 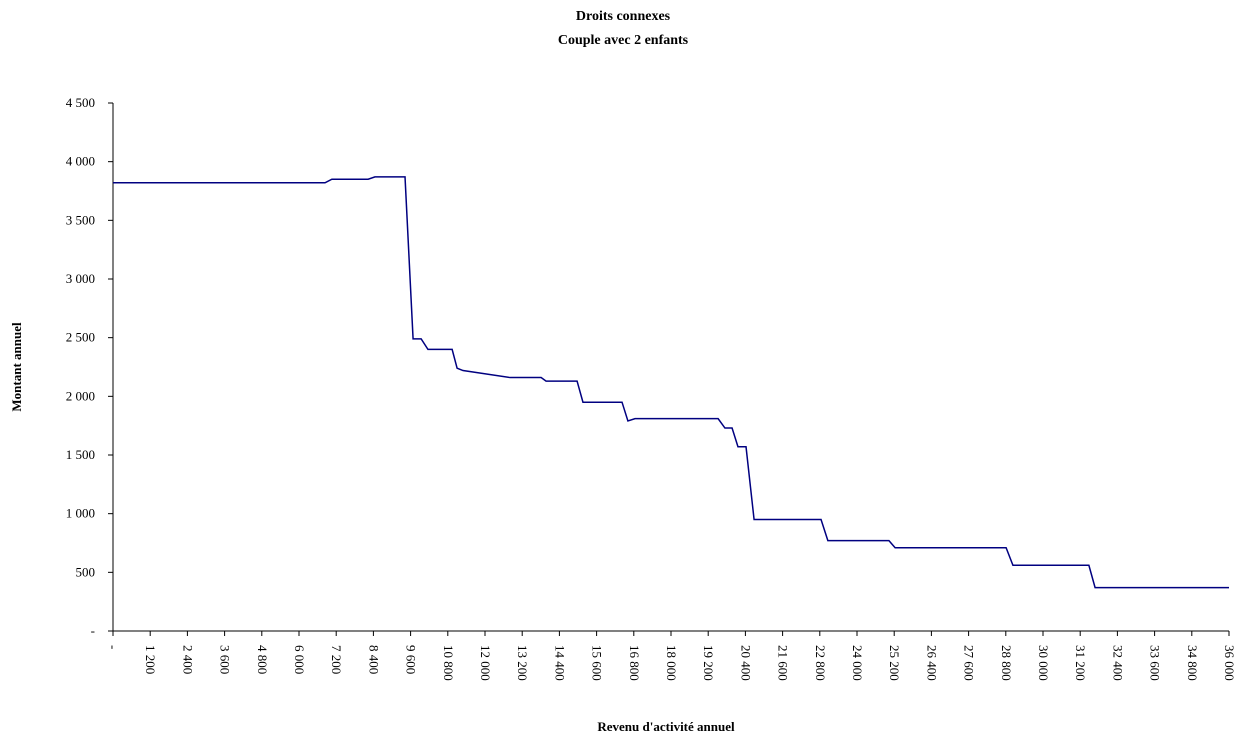 What do you see at coordinates (623, 40) in the screenshot?
I see `chart-subtitle: Couple avec 2 enfants` at bounding box center [623, 40].